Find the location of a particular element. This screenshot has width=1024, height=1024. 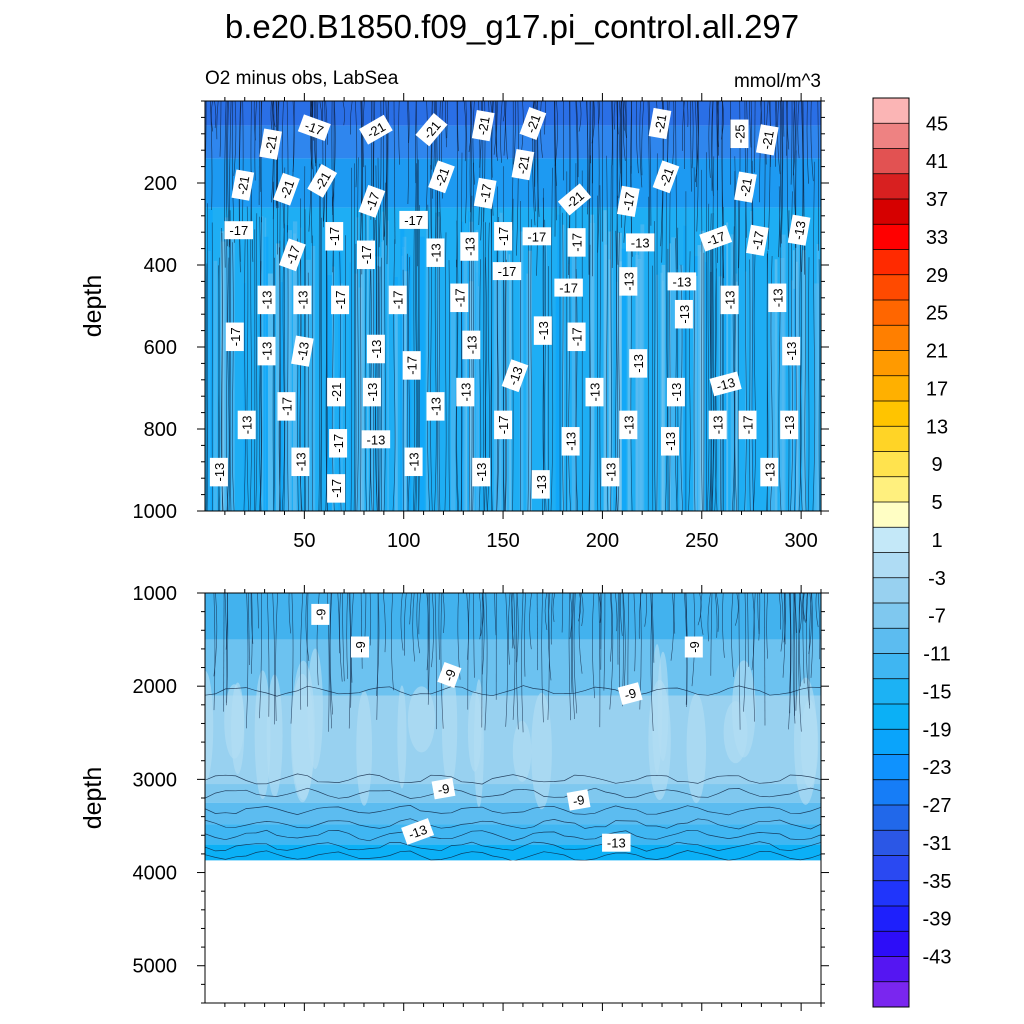

lower-nodata-area is located at coordinates (513, 931).